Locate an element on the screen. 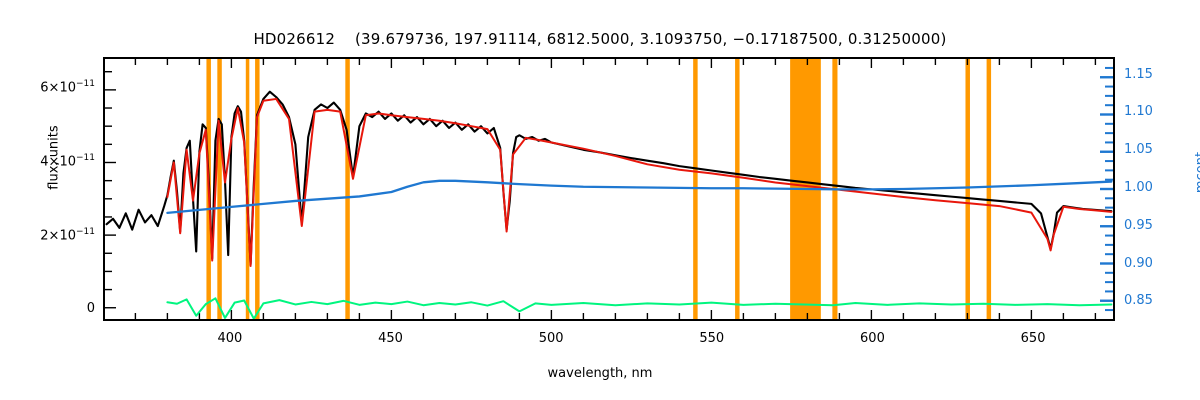  y-right-tick-label: 1.05 is located at coordinates (1138, 150).